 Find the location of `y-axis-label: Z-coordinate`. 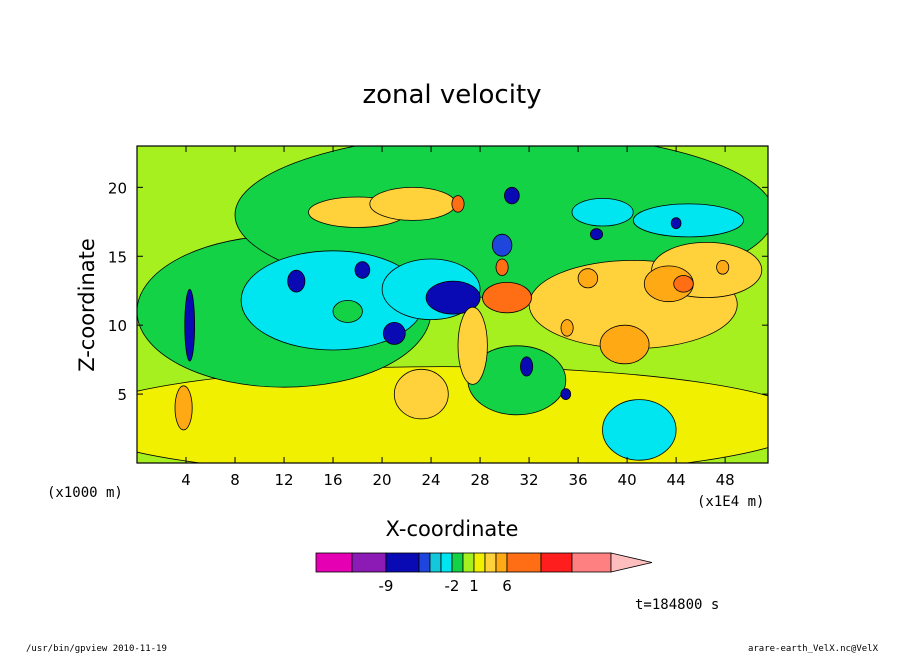

y-axis-label: Z-coordinate is located at coordinates (87, 305).